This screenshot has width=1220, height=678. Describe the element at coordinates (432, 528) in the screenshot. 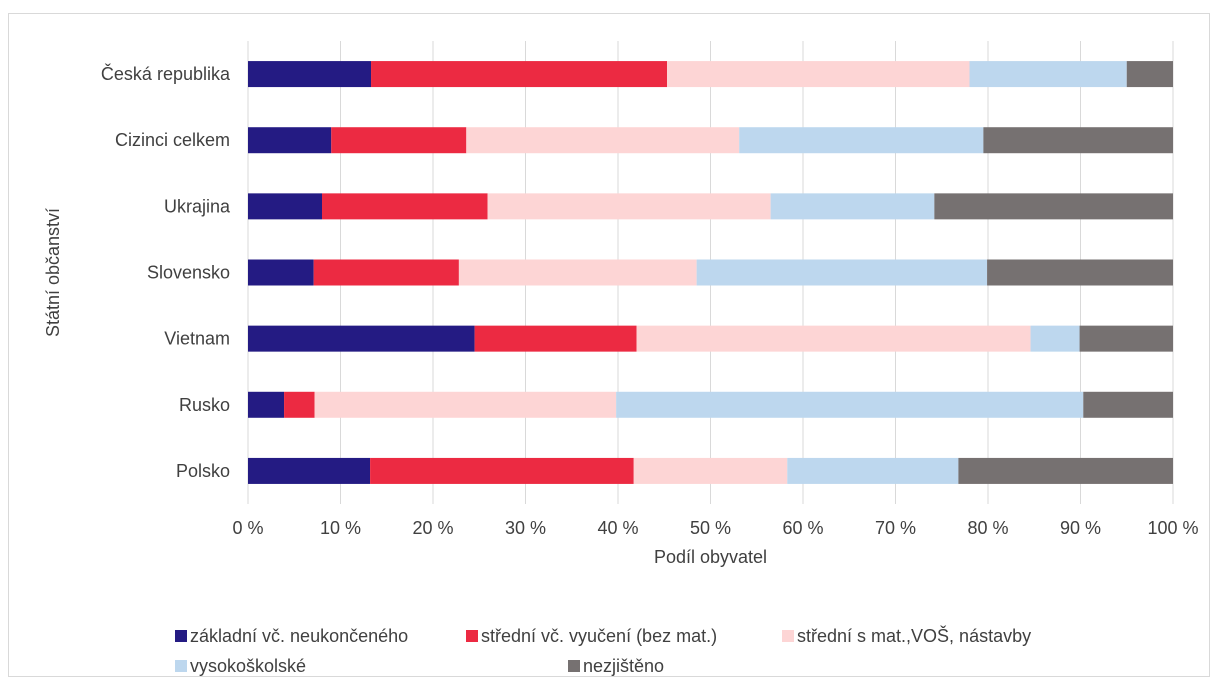

I see `x-tick-label: 20 %` at that location.